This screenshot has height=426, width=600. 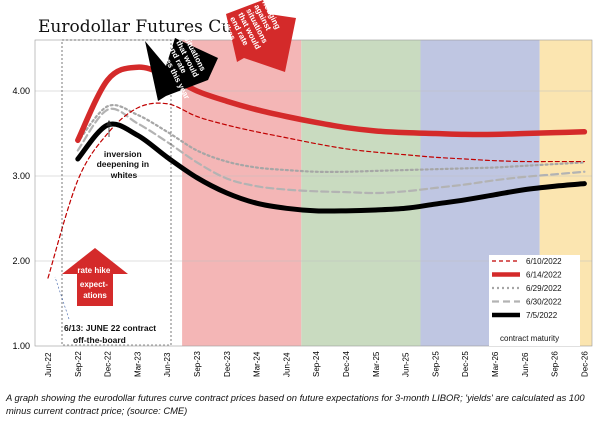 What do you see at coordinates (257, 364) in the screenshot?
I see `x-tick-label: Mar-24` at bounding box center [257, 364].